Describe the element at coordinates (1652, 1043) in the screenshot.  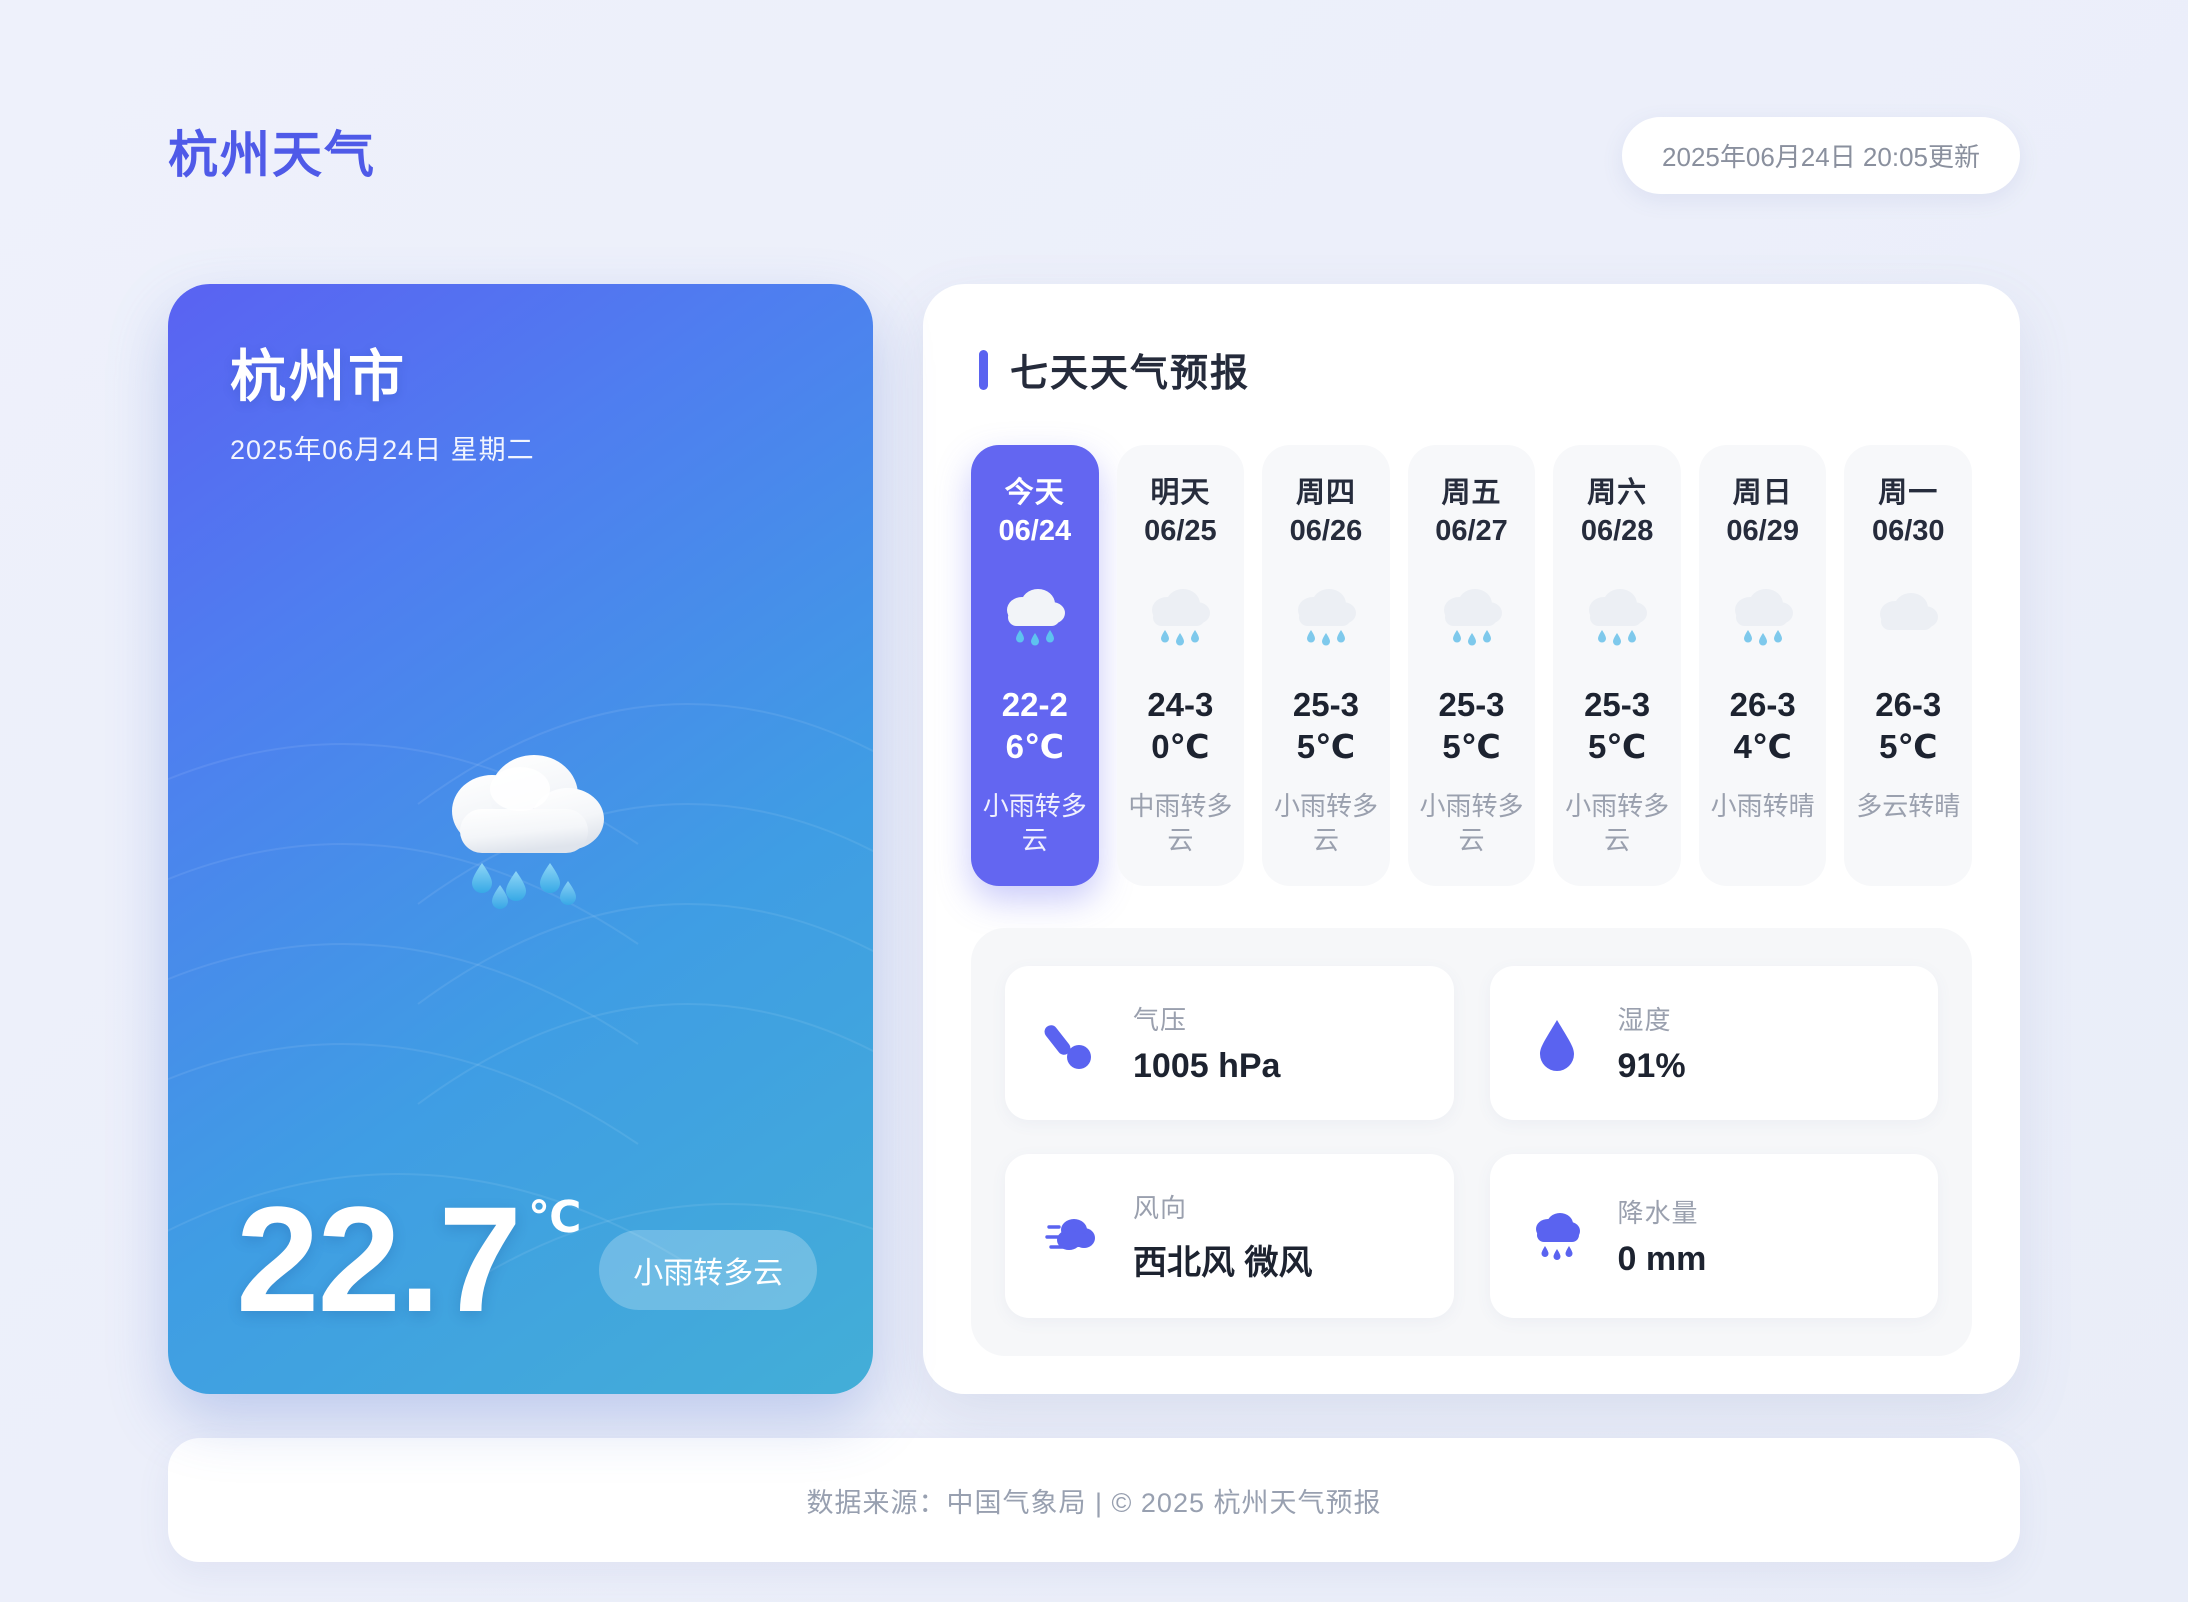
I see `metric-text: 湿度 91%` at that location.